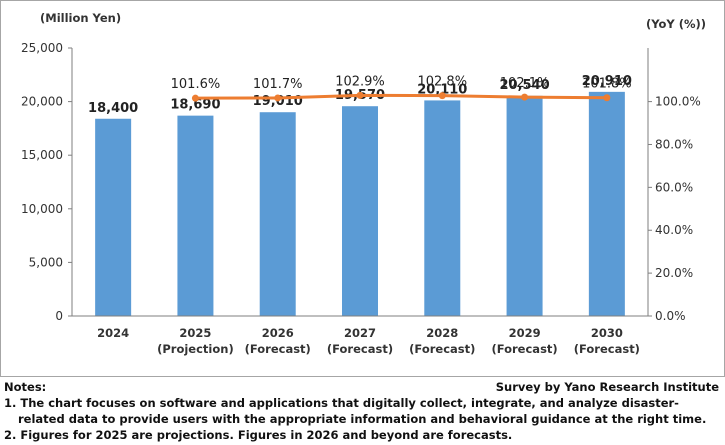  Describe the element at coordinates (113, 108) in the screenshot. I see `bar-value-label-0: 18,400` at that location.